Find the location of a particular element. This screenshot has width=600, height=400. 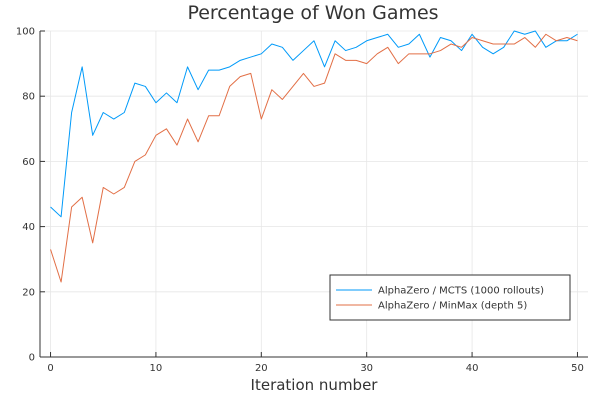

x-tick-label: 30 is located at coordinates (366, 368).